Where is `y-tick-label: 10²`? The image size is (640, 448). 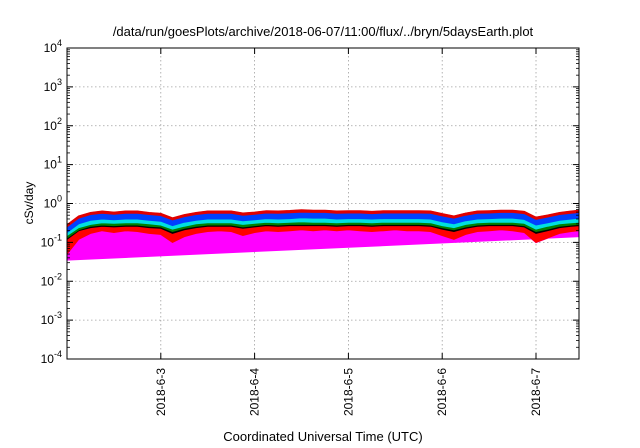
y-tick-label: 10² is located at coordinates (53, 124).